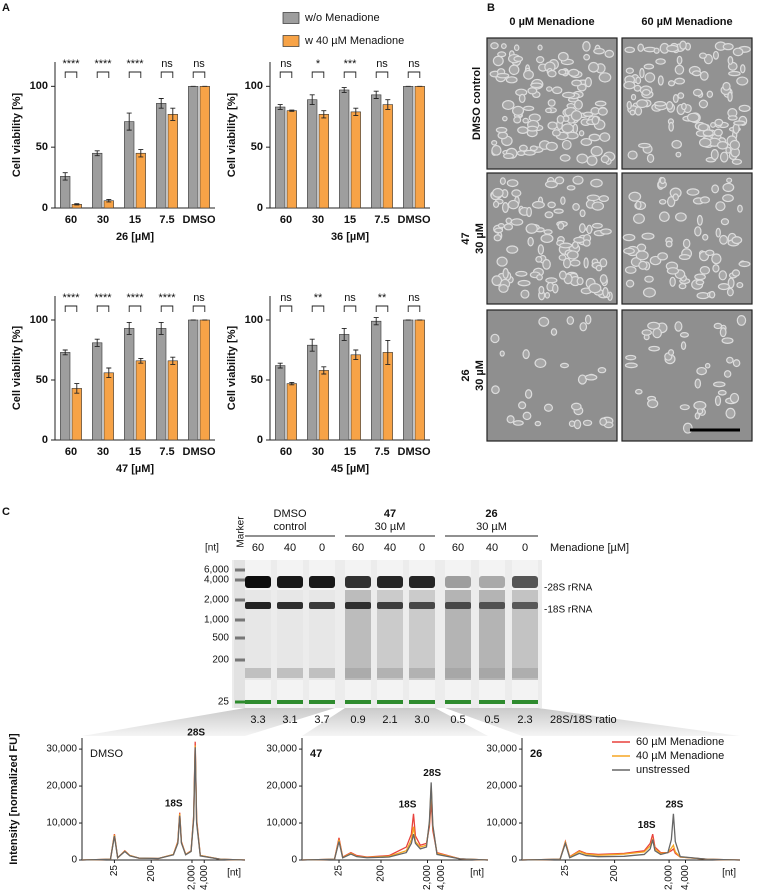 The width and height of the screenshot is (758, 892). Describe the element at coordinates (135, 220) in the screenshot. I see `x-tick-label: 15` at that location.